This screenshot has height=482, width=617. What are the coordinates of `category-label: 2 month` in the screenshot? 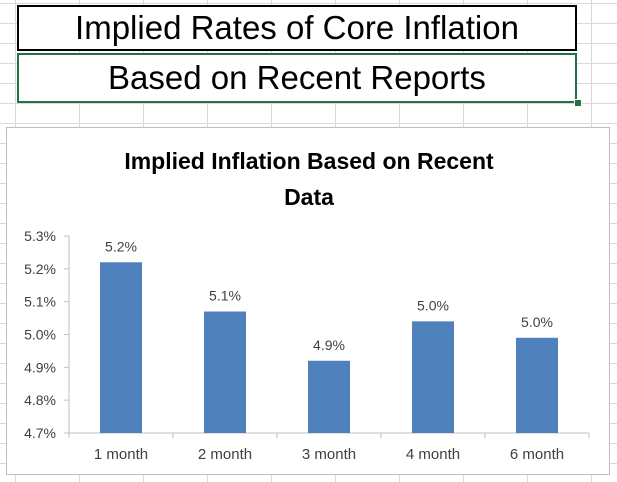 It's located at (225, 454).